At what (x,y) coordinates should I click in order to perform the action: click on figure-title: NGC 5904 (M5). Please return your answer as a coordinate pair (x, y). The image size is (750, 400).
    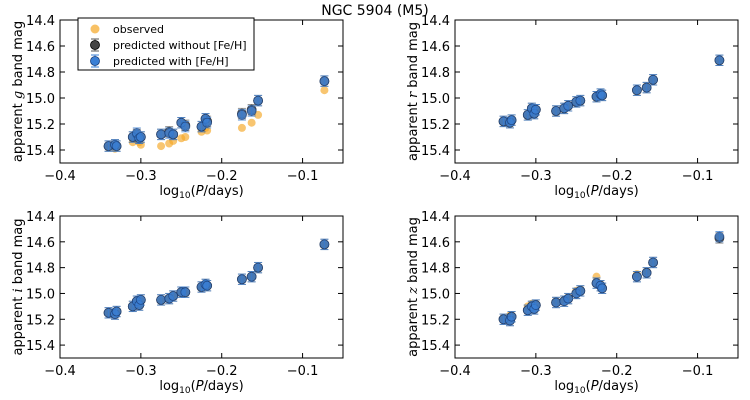
    Looking at the image, I should click on (375, 11).